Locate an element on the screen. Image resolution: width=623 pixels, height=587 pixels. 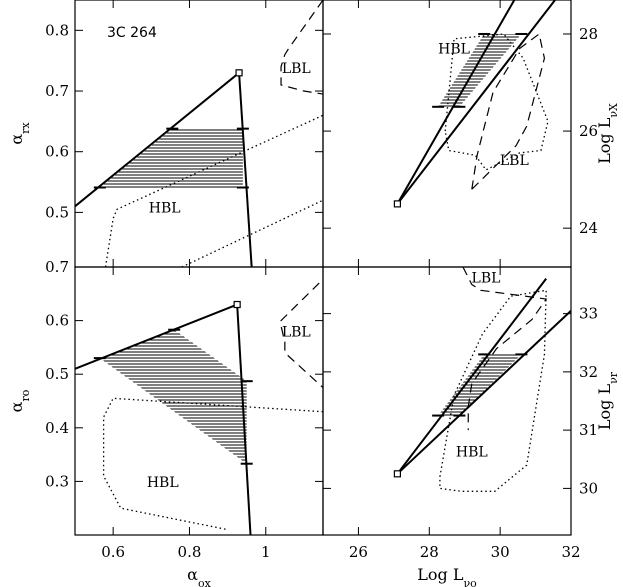
x-axis-title: Log Lνo is located at coordinates (447, 576).